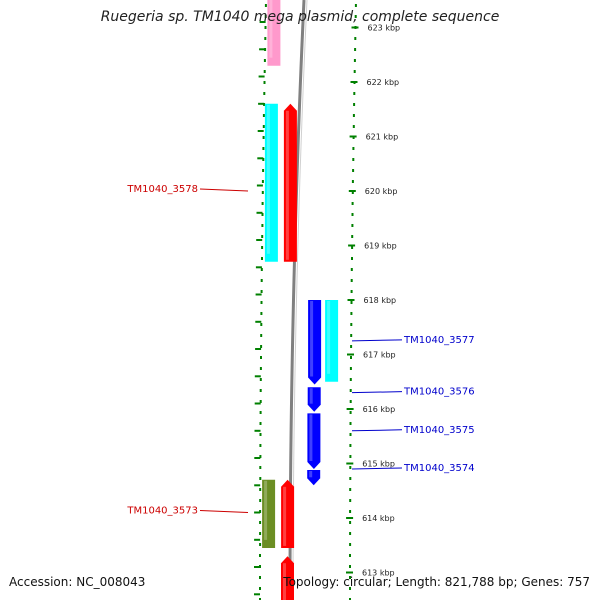 This screenshot has height=600, width=600. Describe the element at coordinates (439, 392) in the screenshot. I see `gene-label: TM1040_3576` at that location.